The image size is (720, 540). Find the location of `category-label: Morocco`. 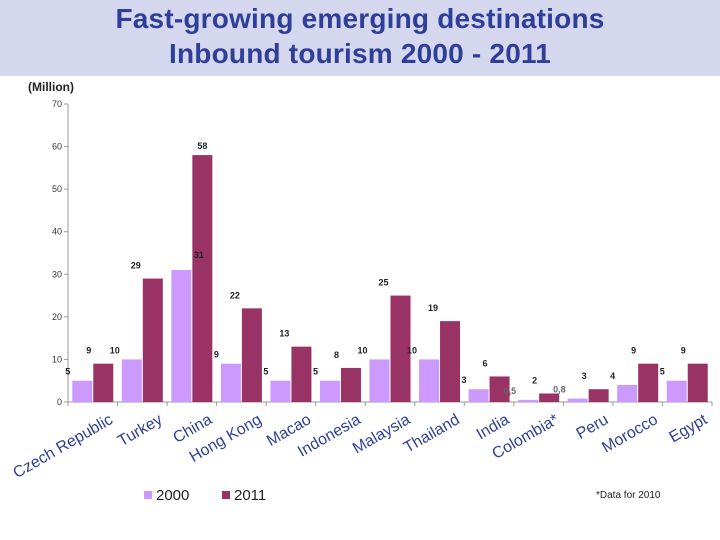

category-label: Morocco is located at coordinates (630, 433).